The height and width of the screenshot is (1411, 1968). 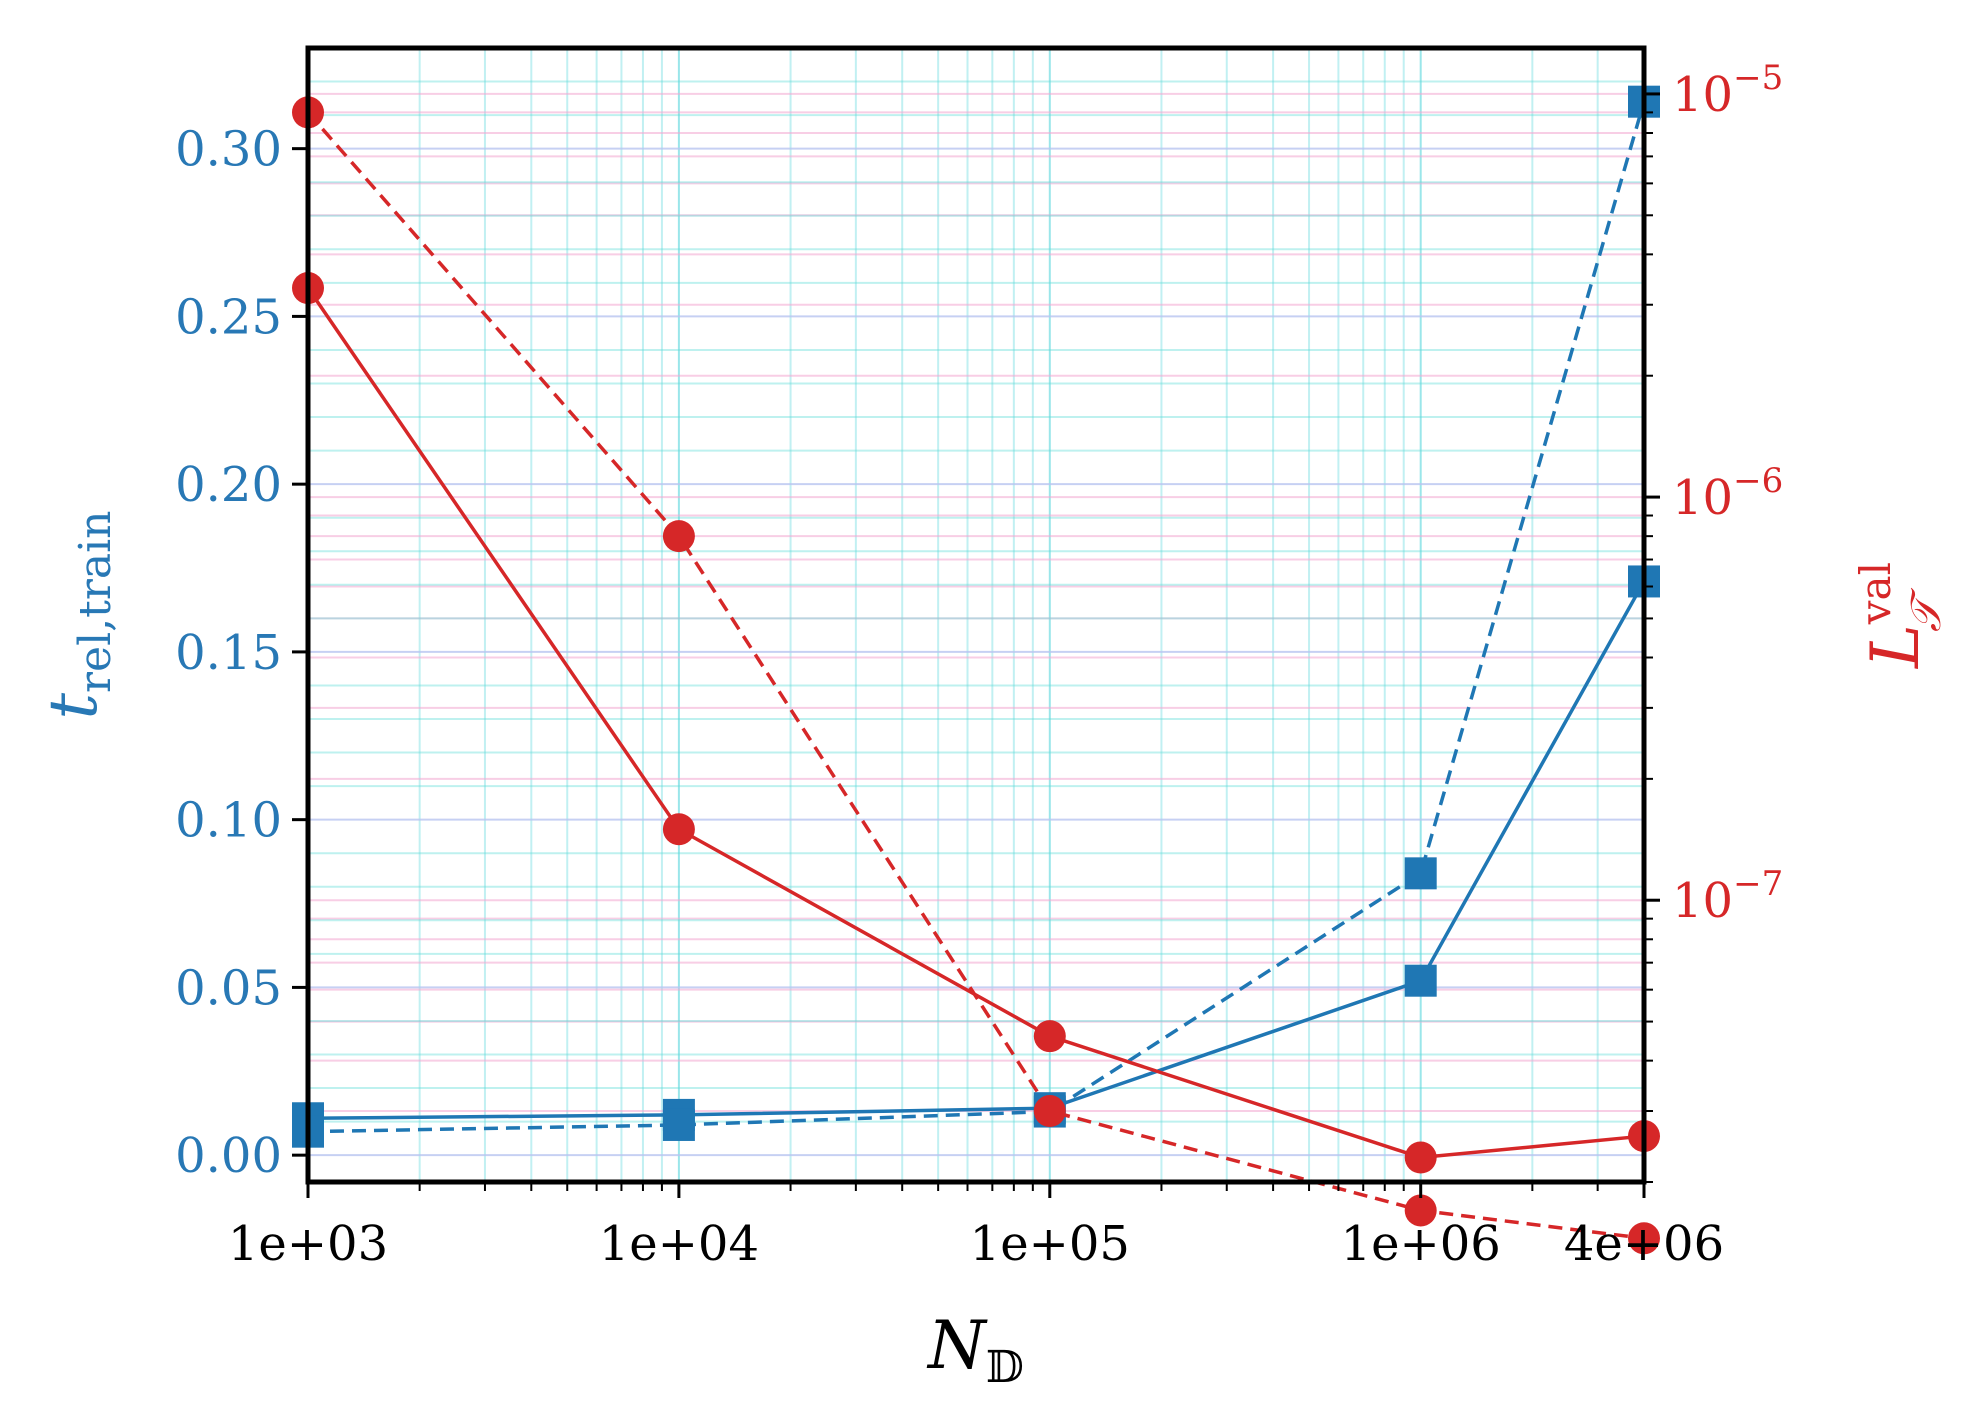 I want to click on left-tick-label: 0.00, so click(x=228, y=1156).